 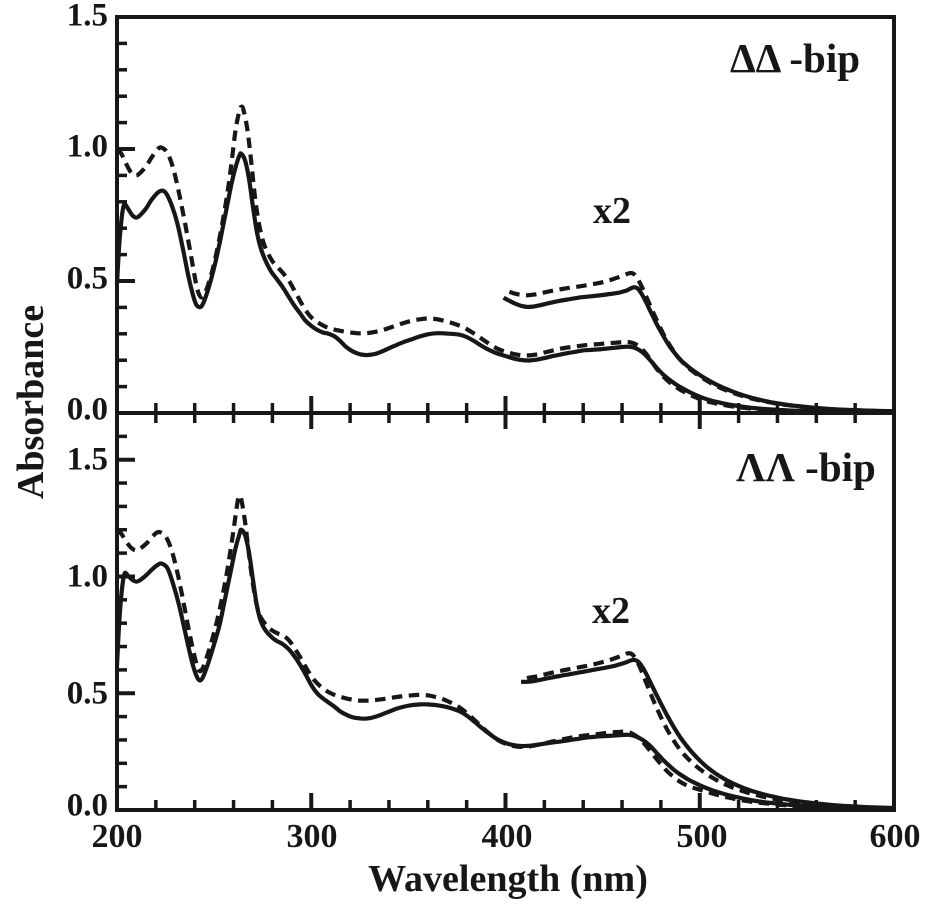 What do you see at coordinates (87, 693) in the screenshot?
I see `bottom-ytick-0_5: 0.5` at bounding box center [87, 693].